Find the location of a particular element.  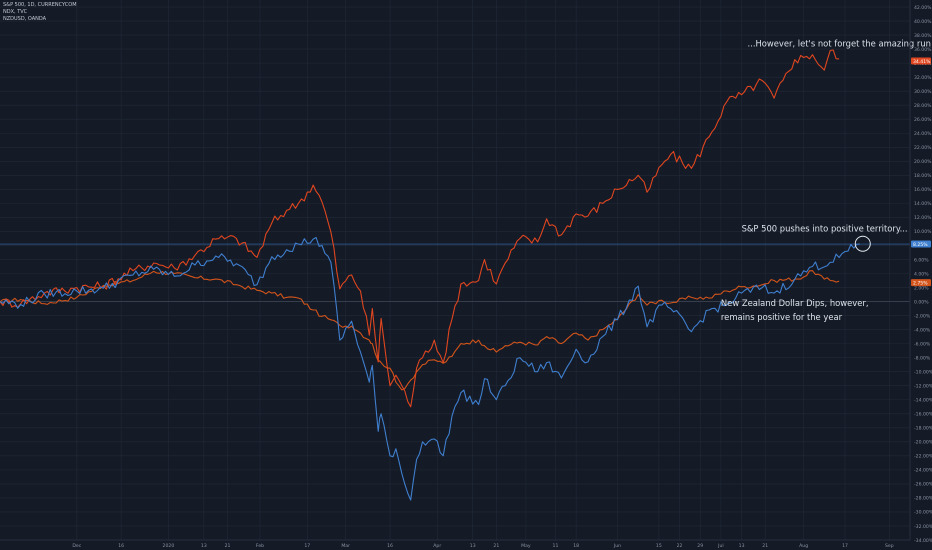

y-tick-label: -12.00% is located at coordinates (923, 387).